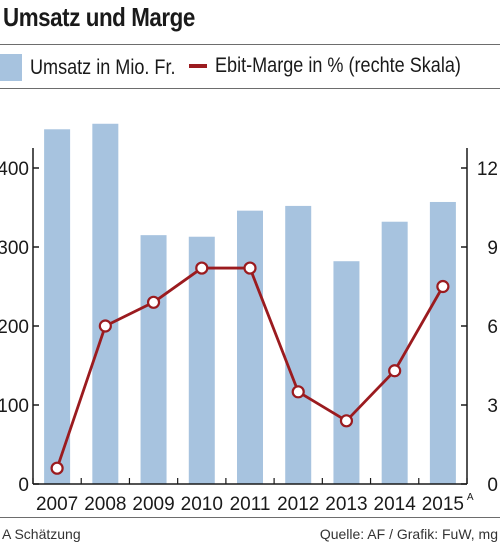 The height and width of the screenshot is (545, 500). I want to click on bar-2009, so click(153, 359).